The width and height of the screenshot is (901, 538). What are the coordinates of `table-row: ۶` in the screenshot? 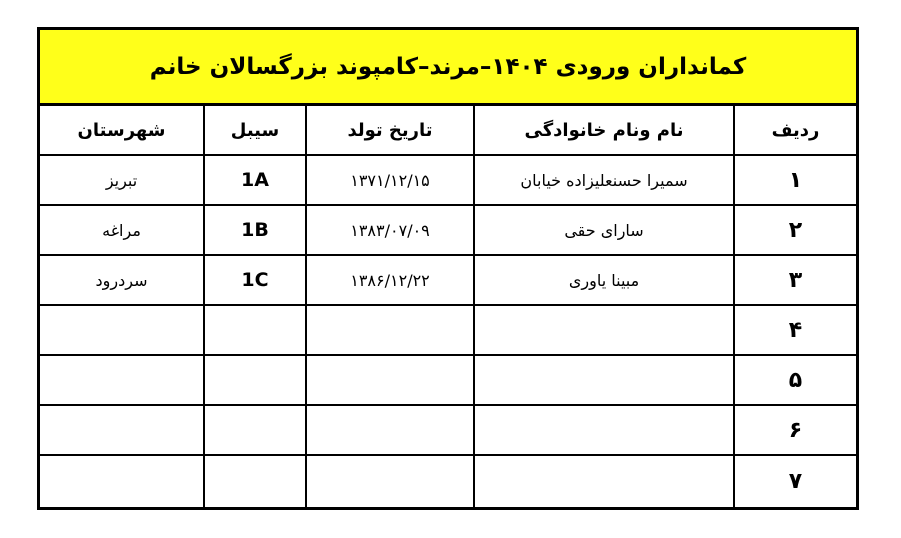 It's located at (448, 431).